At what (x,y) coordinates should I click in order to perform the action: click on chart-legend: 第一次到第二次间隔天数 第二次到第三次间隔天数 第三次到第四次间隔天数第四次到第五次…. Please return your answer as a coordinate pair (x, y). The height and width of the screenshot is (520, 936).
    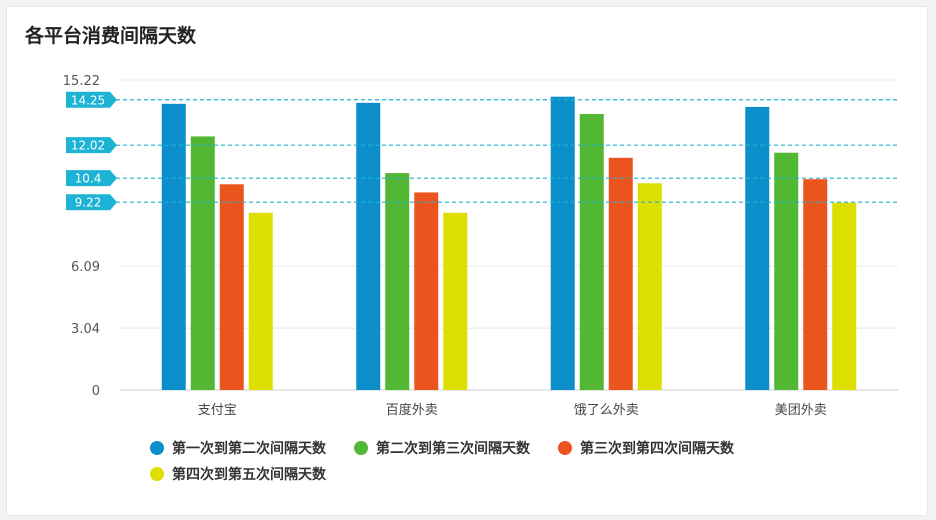
    Looking at the image, I should click on (500, 461).